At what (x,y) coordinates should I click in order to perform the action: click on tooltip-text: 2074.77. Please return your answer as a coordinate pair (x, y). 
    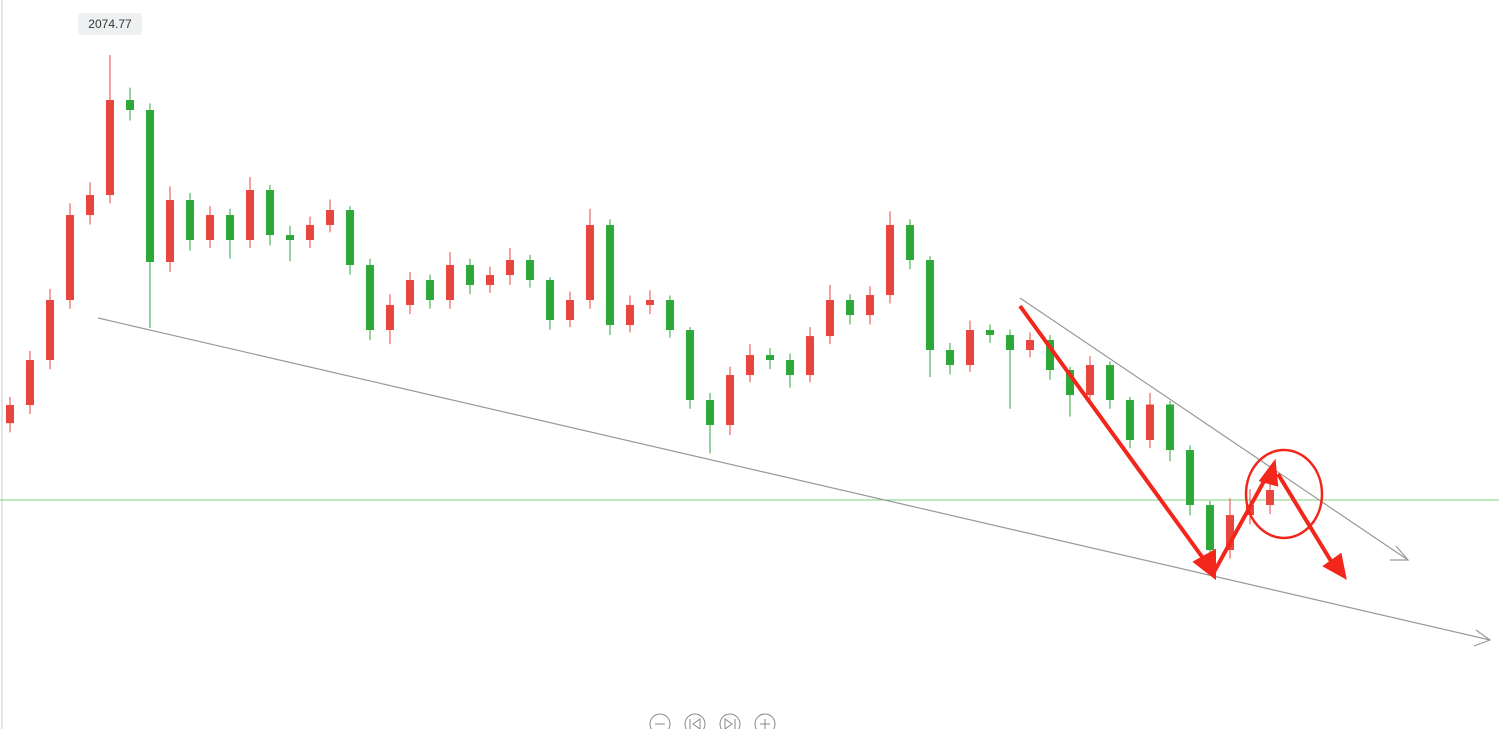
    Looking at the image, I should click on (110, 24).